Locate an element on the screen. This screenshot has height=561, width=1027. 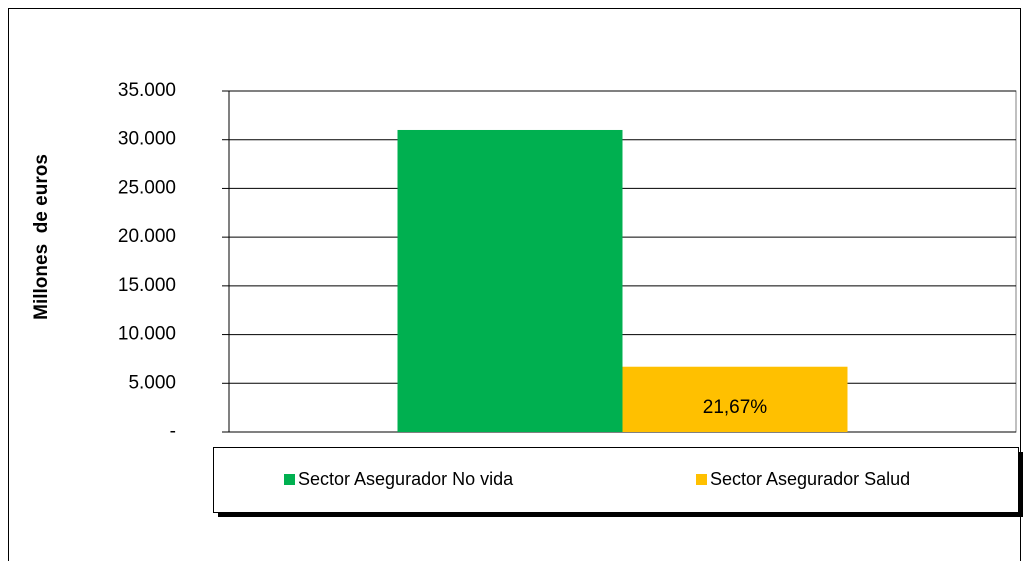
y-tick-label: - is located at coordinates (173, 431).